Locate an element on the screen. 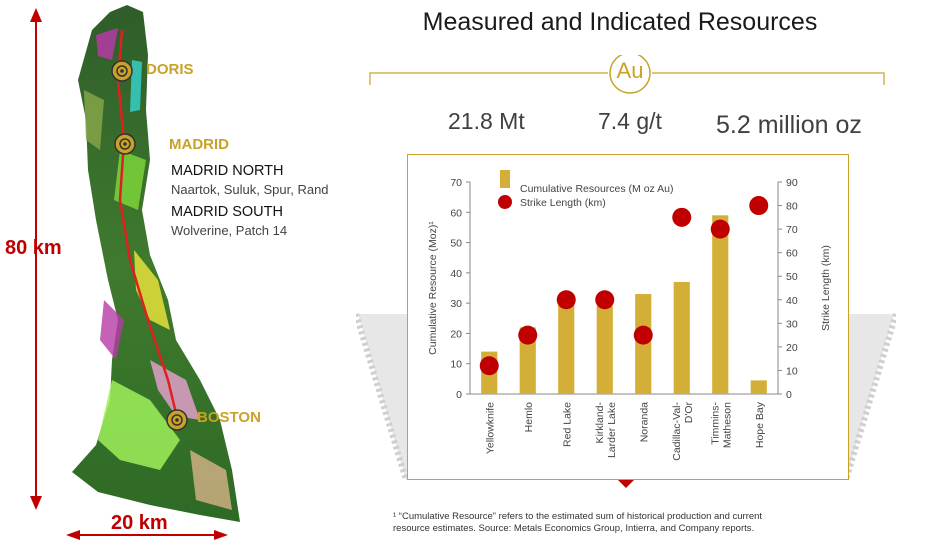  right-tick-label: 70 is located at coordinates (792, 230).